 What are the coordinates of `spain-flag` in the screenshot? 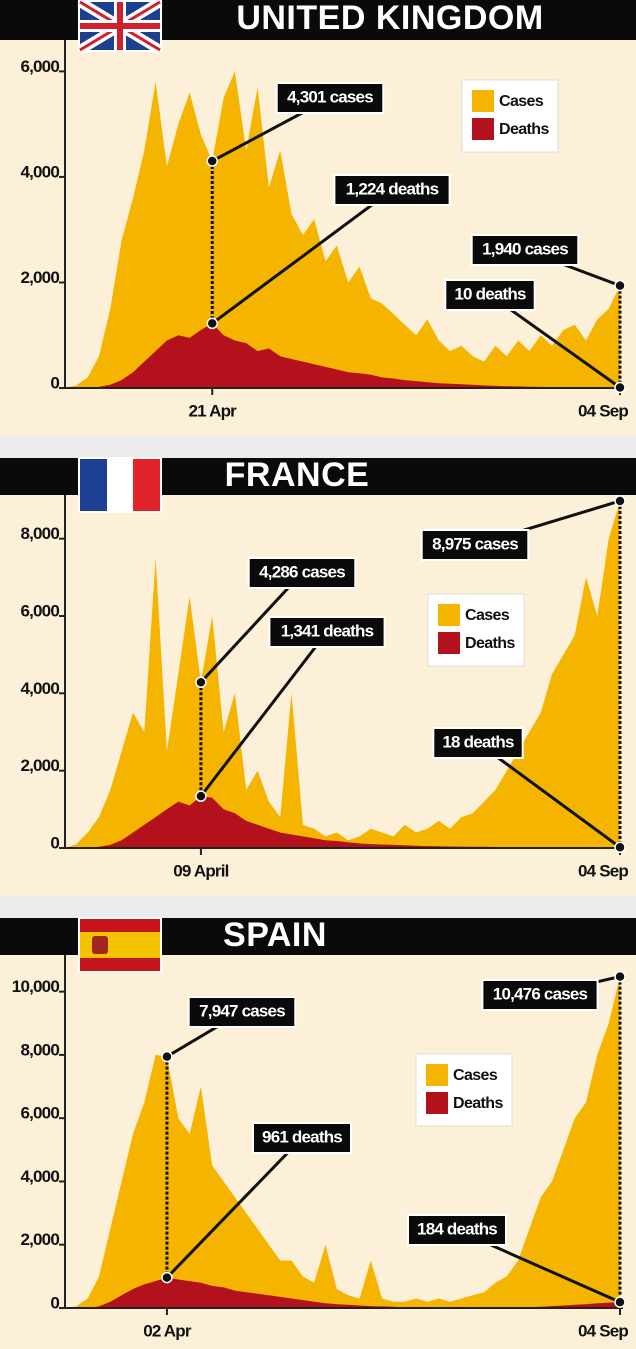 It's located at (120, 945).